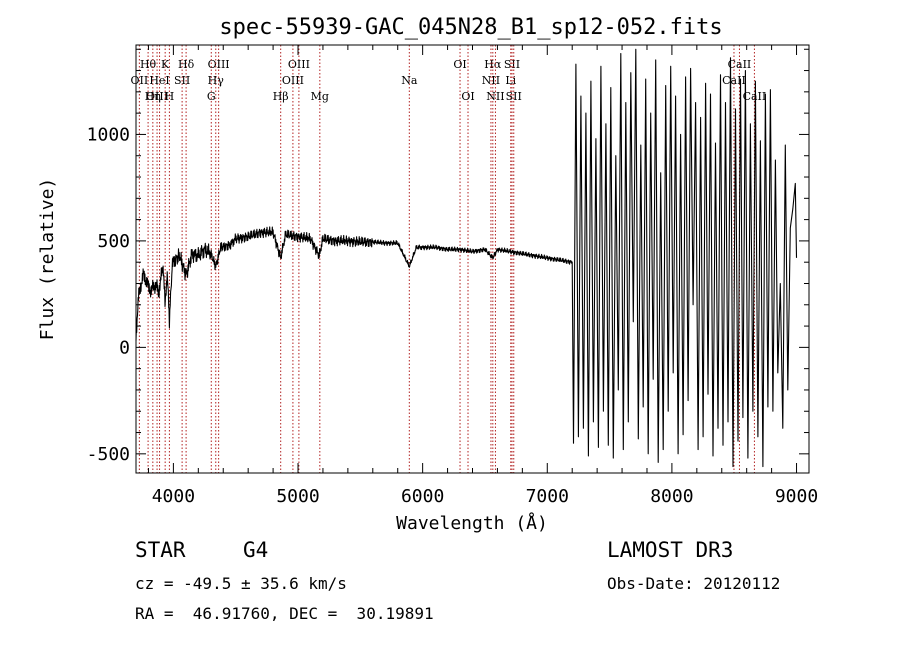 The width and height of the screenshot is (900, 649). What do you see at coordinates (108, 454) in the screenshot?
I see `y-tick-label: -500` at bounding box center [108, 454].